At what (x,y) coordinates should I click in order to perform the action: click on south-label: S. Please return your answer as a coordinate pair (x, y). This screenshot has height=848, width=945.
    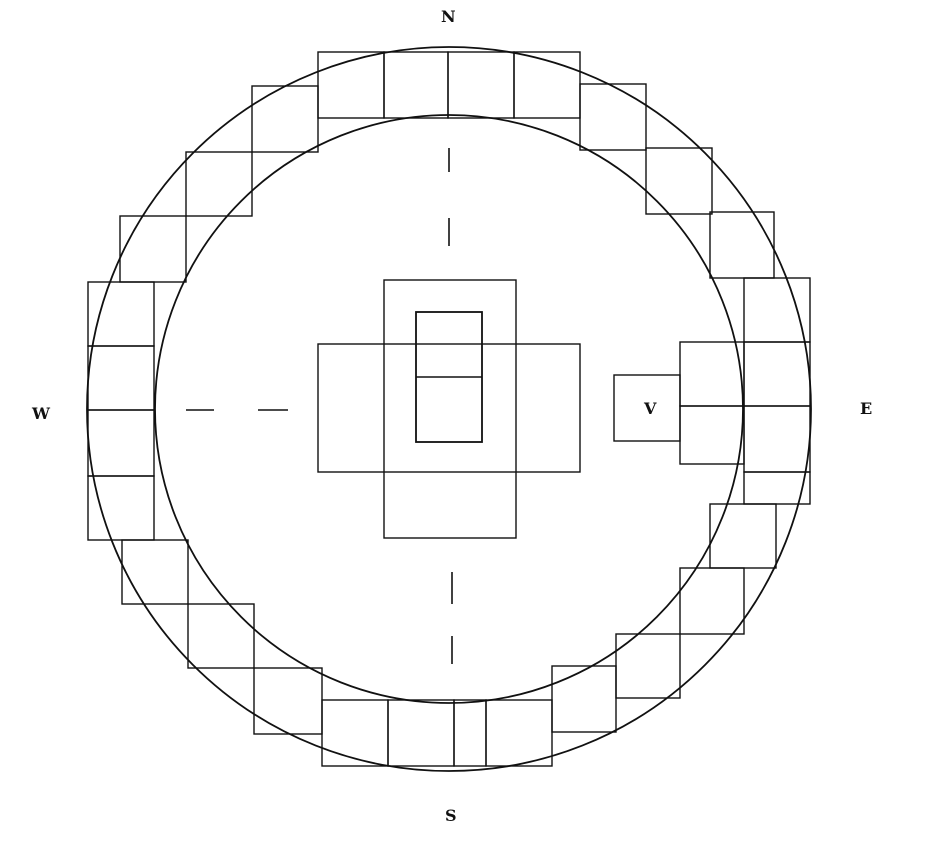
    Looking at the image, I should click on (451, 815).